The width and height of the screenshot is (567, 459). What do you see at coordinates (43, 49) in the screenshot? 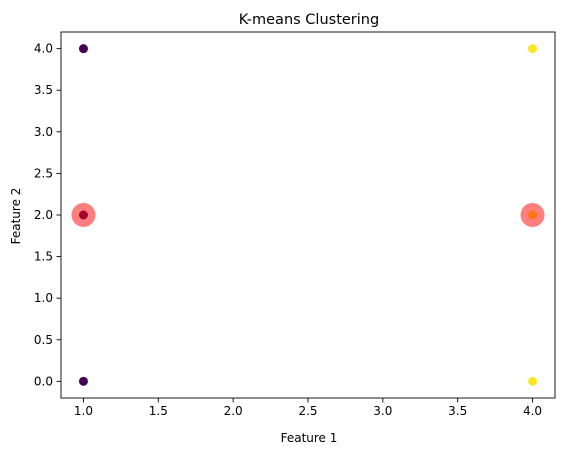
I see `y-tick-label: 4.0` at bounding box center [43, 49].